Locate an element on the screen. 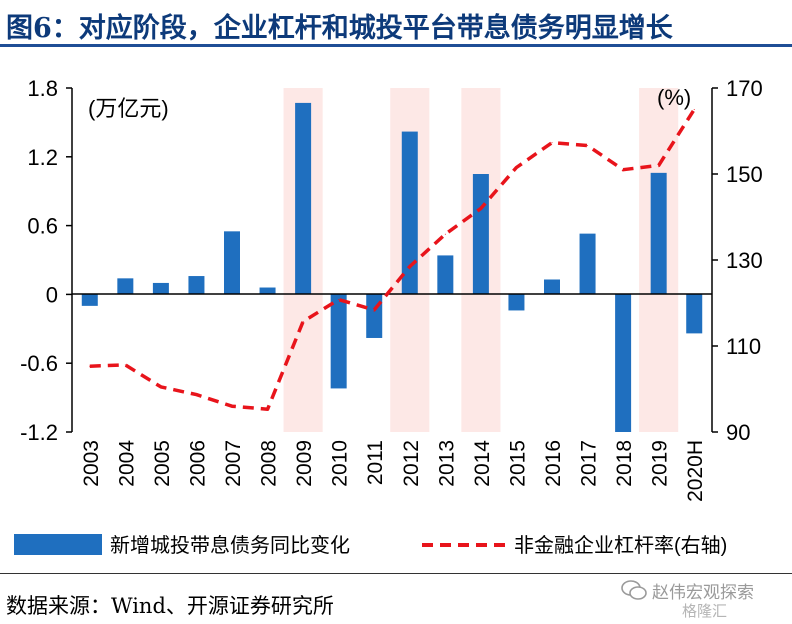  left-unit-label: (万亿元) is located at coordinates (128, 108).